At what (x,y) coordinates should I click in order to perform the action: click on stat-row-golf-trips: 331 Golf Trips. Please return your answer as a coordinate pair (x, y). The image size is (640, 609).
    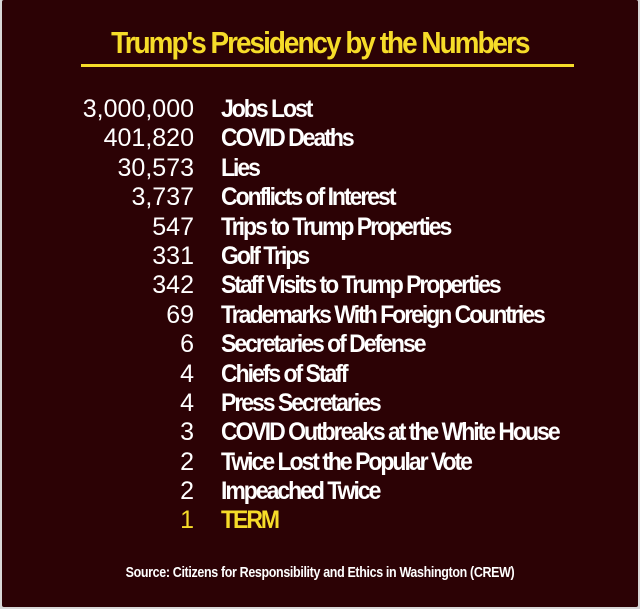
    Looking at the image, I should click on (320, 256).